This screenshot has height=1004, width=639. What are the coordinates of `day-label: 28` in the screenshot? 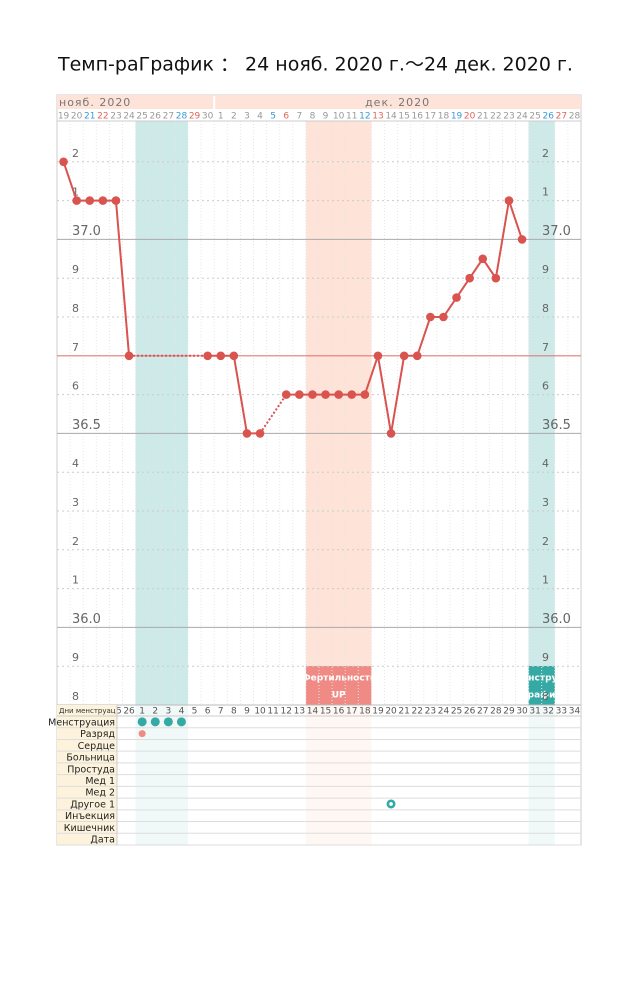 It's located at (182, 117).